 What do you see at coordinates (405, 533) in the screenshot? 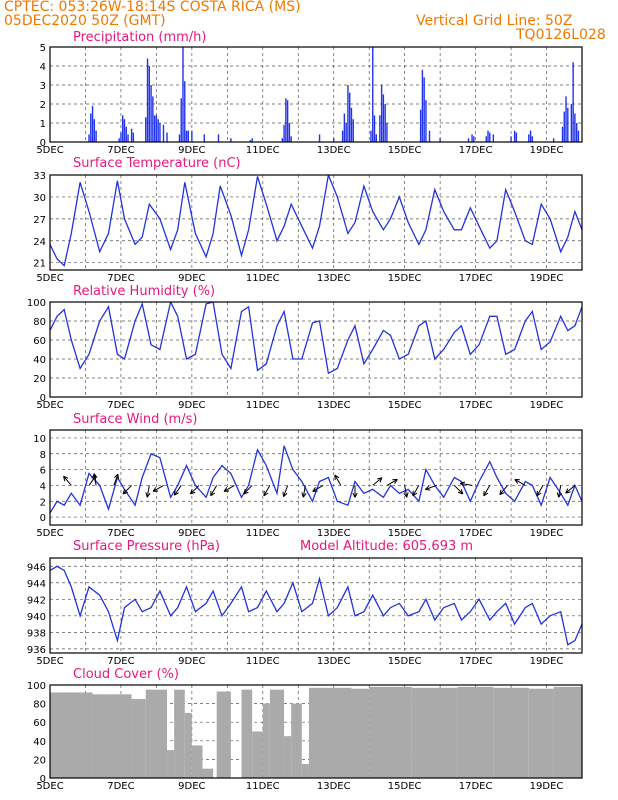
I see `wind-xtick-label: 15DEC` at bounding box center [405, 533].